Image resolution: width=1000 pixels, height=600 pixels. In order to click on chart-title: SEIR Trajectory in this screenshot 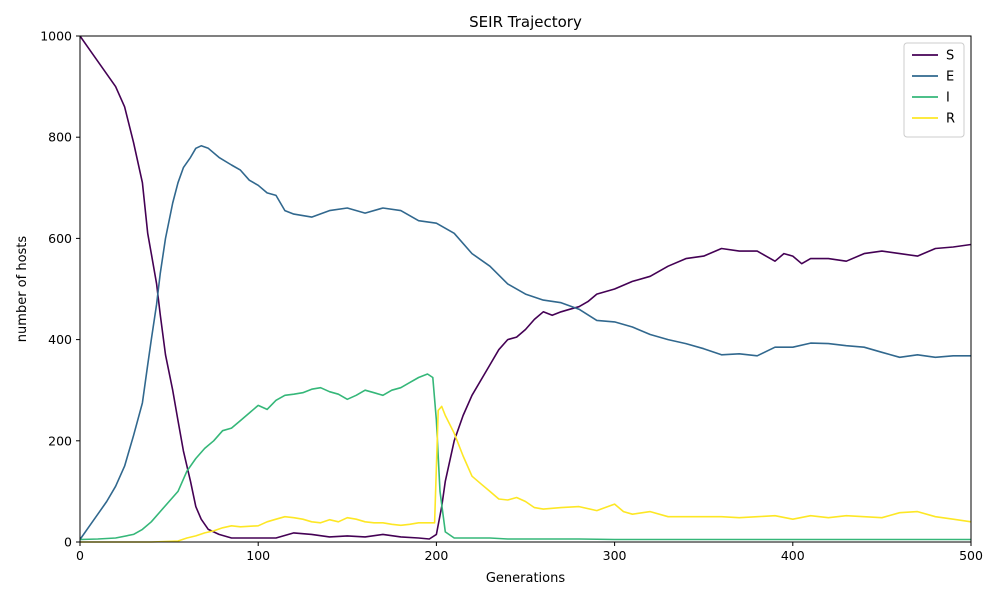, I will do `click(525, 22)`.